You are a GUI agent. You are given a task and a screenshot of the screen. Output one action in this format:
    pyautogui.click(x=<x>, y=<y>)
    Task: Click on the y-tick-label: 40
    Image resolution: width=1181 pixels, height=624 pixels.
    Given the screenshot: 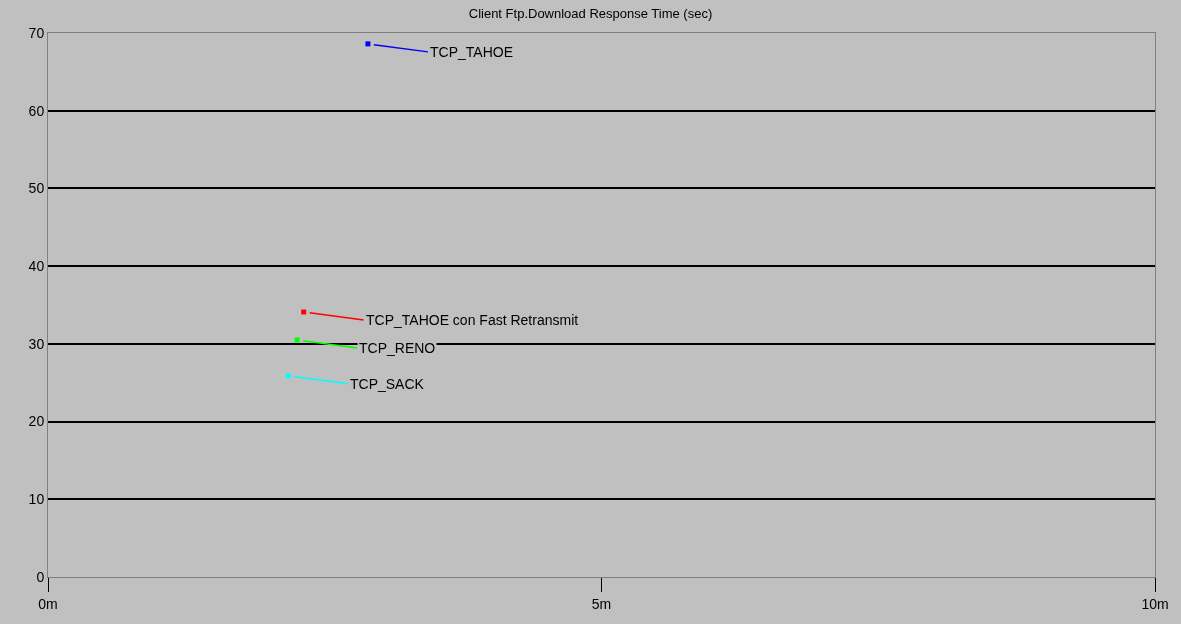 What is the action you would take?
    pyautogui.click(x=36, y=266)
    